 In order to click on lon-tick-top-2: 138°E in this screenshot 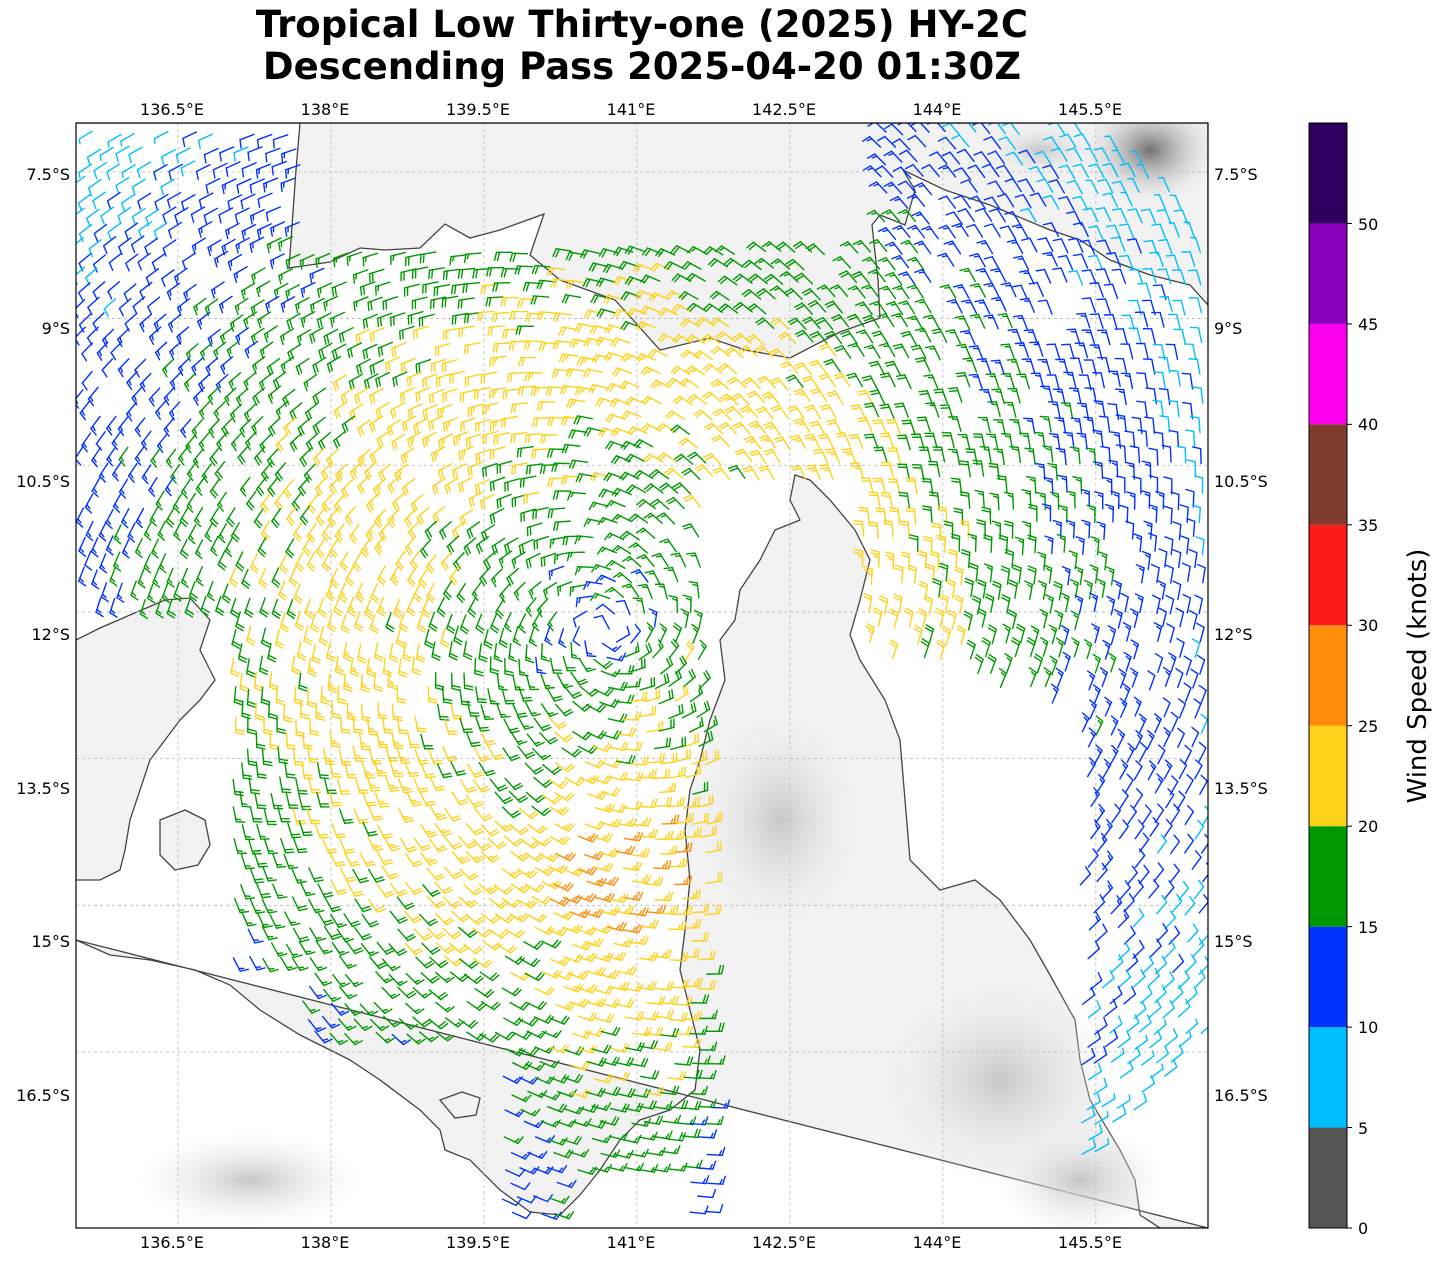, I will do `click(325, 109)`.